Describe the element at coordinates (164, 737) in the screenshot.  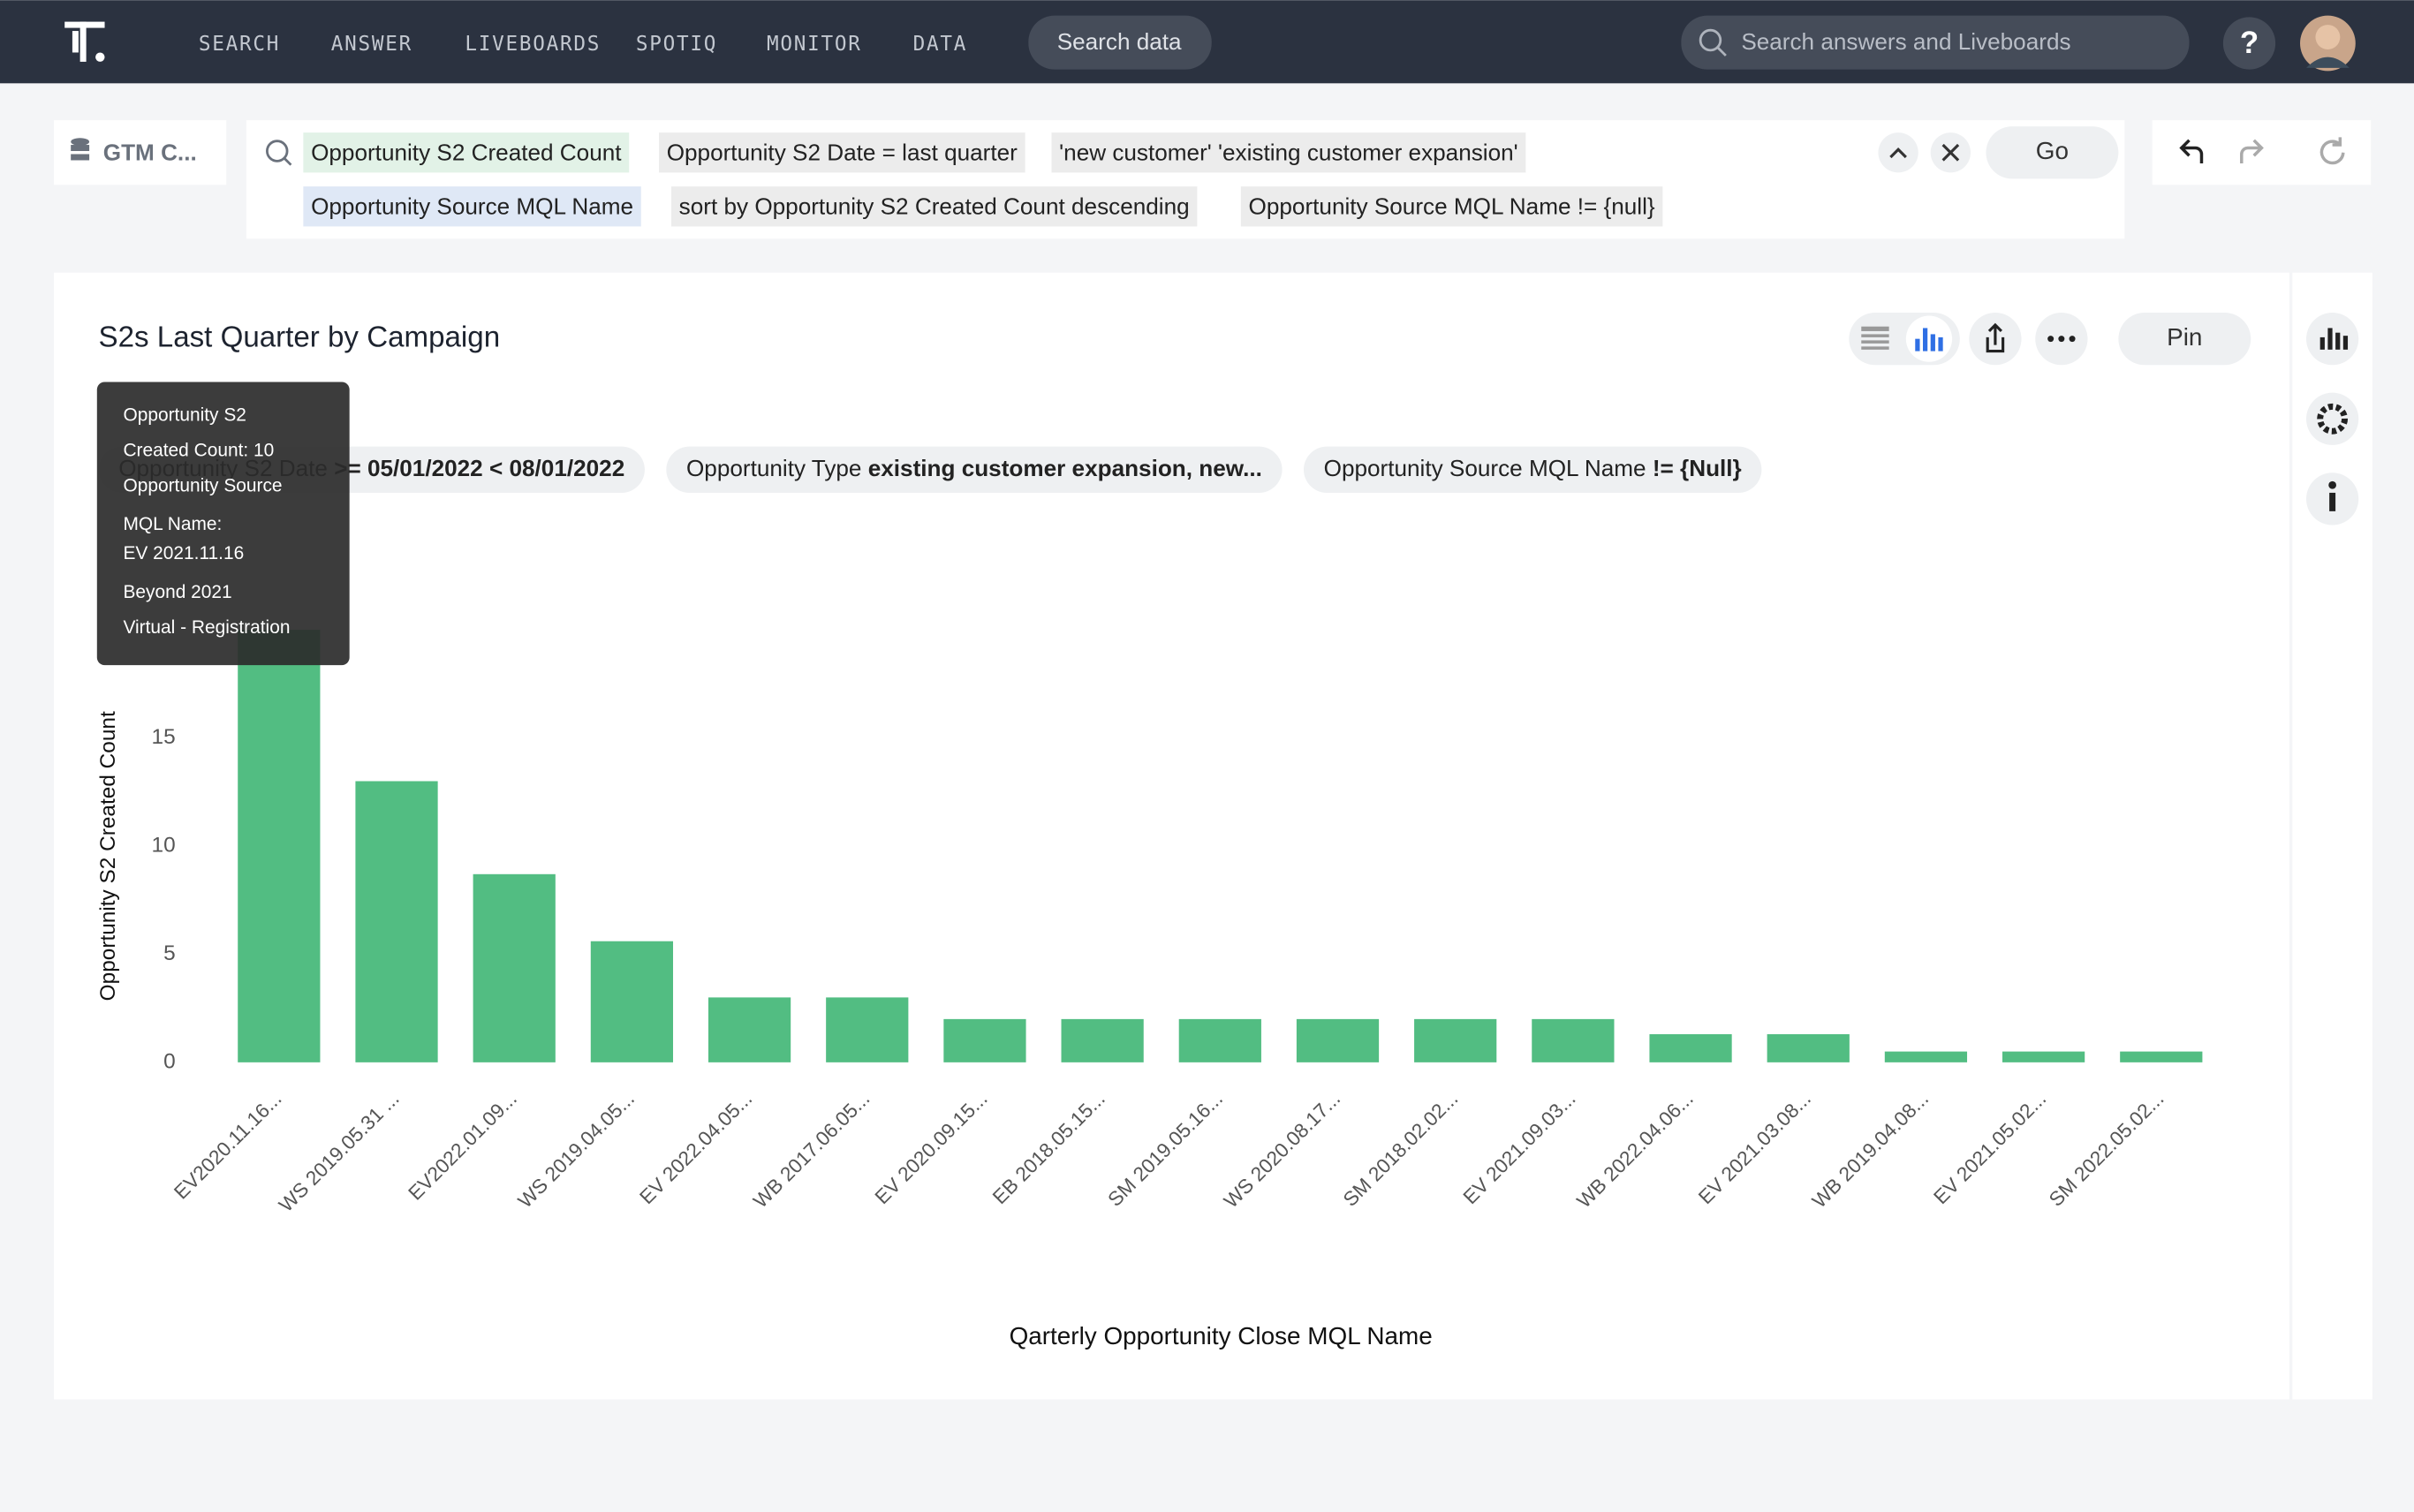
I see `y-tick-label: 15` at that location.